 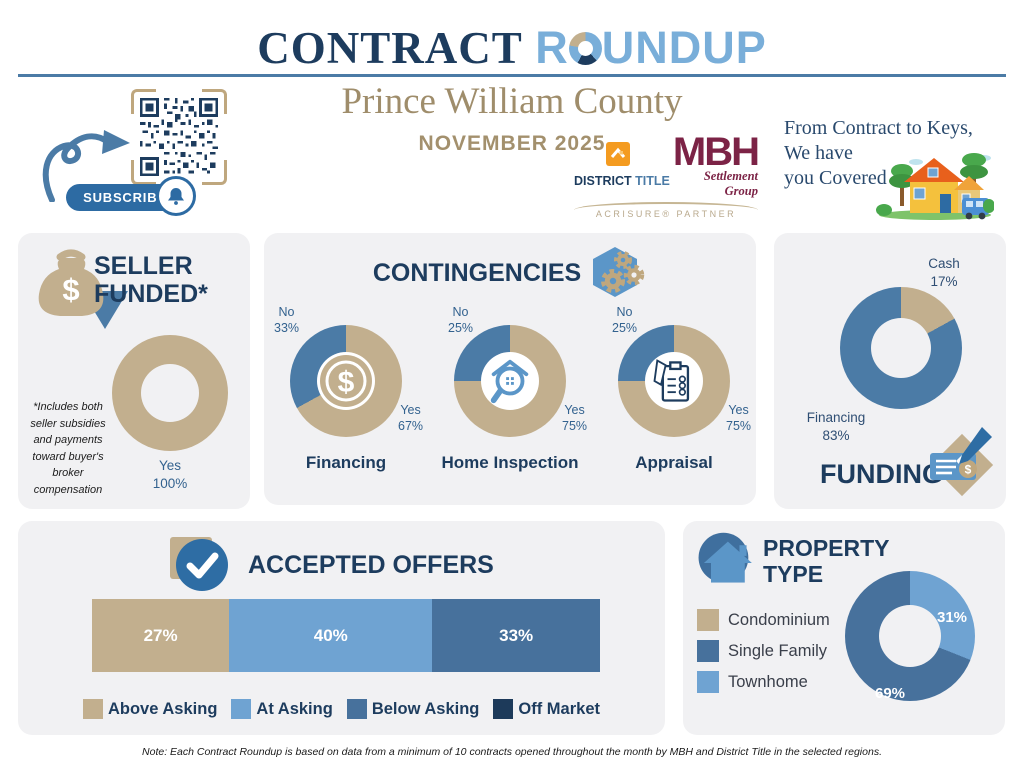 What do you see at coordinates (552, 47) in the screenshot?
I see `page-title-roundup-r: R` at bounding box center [552, 47].